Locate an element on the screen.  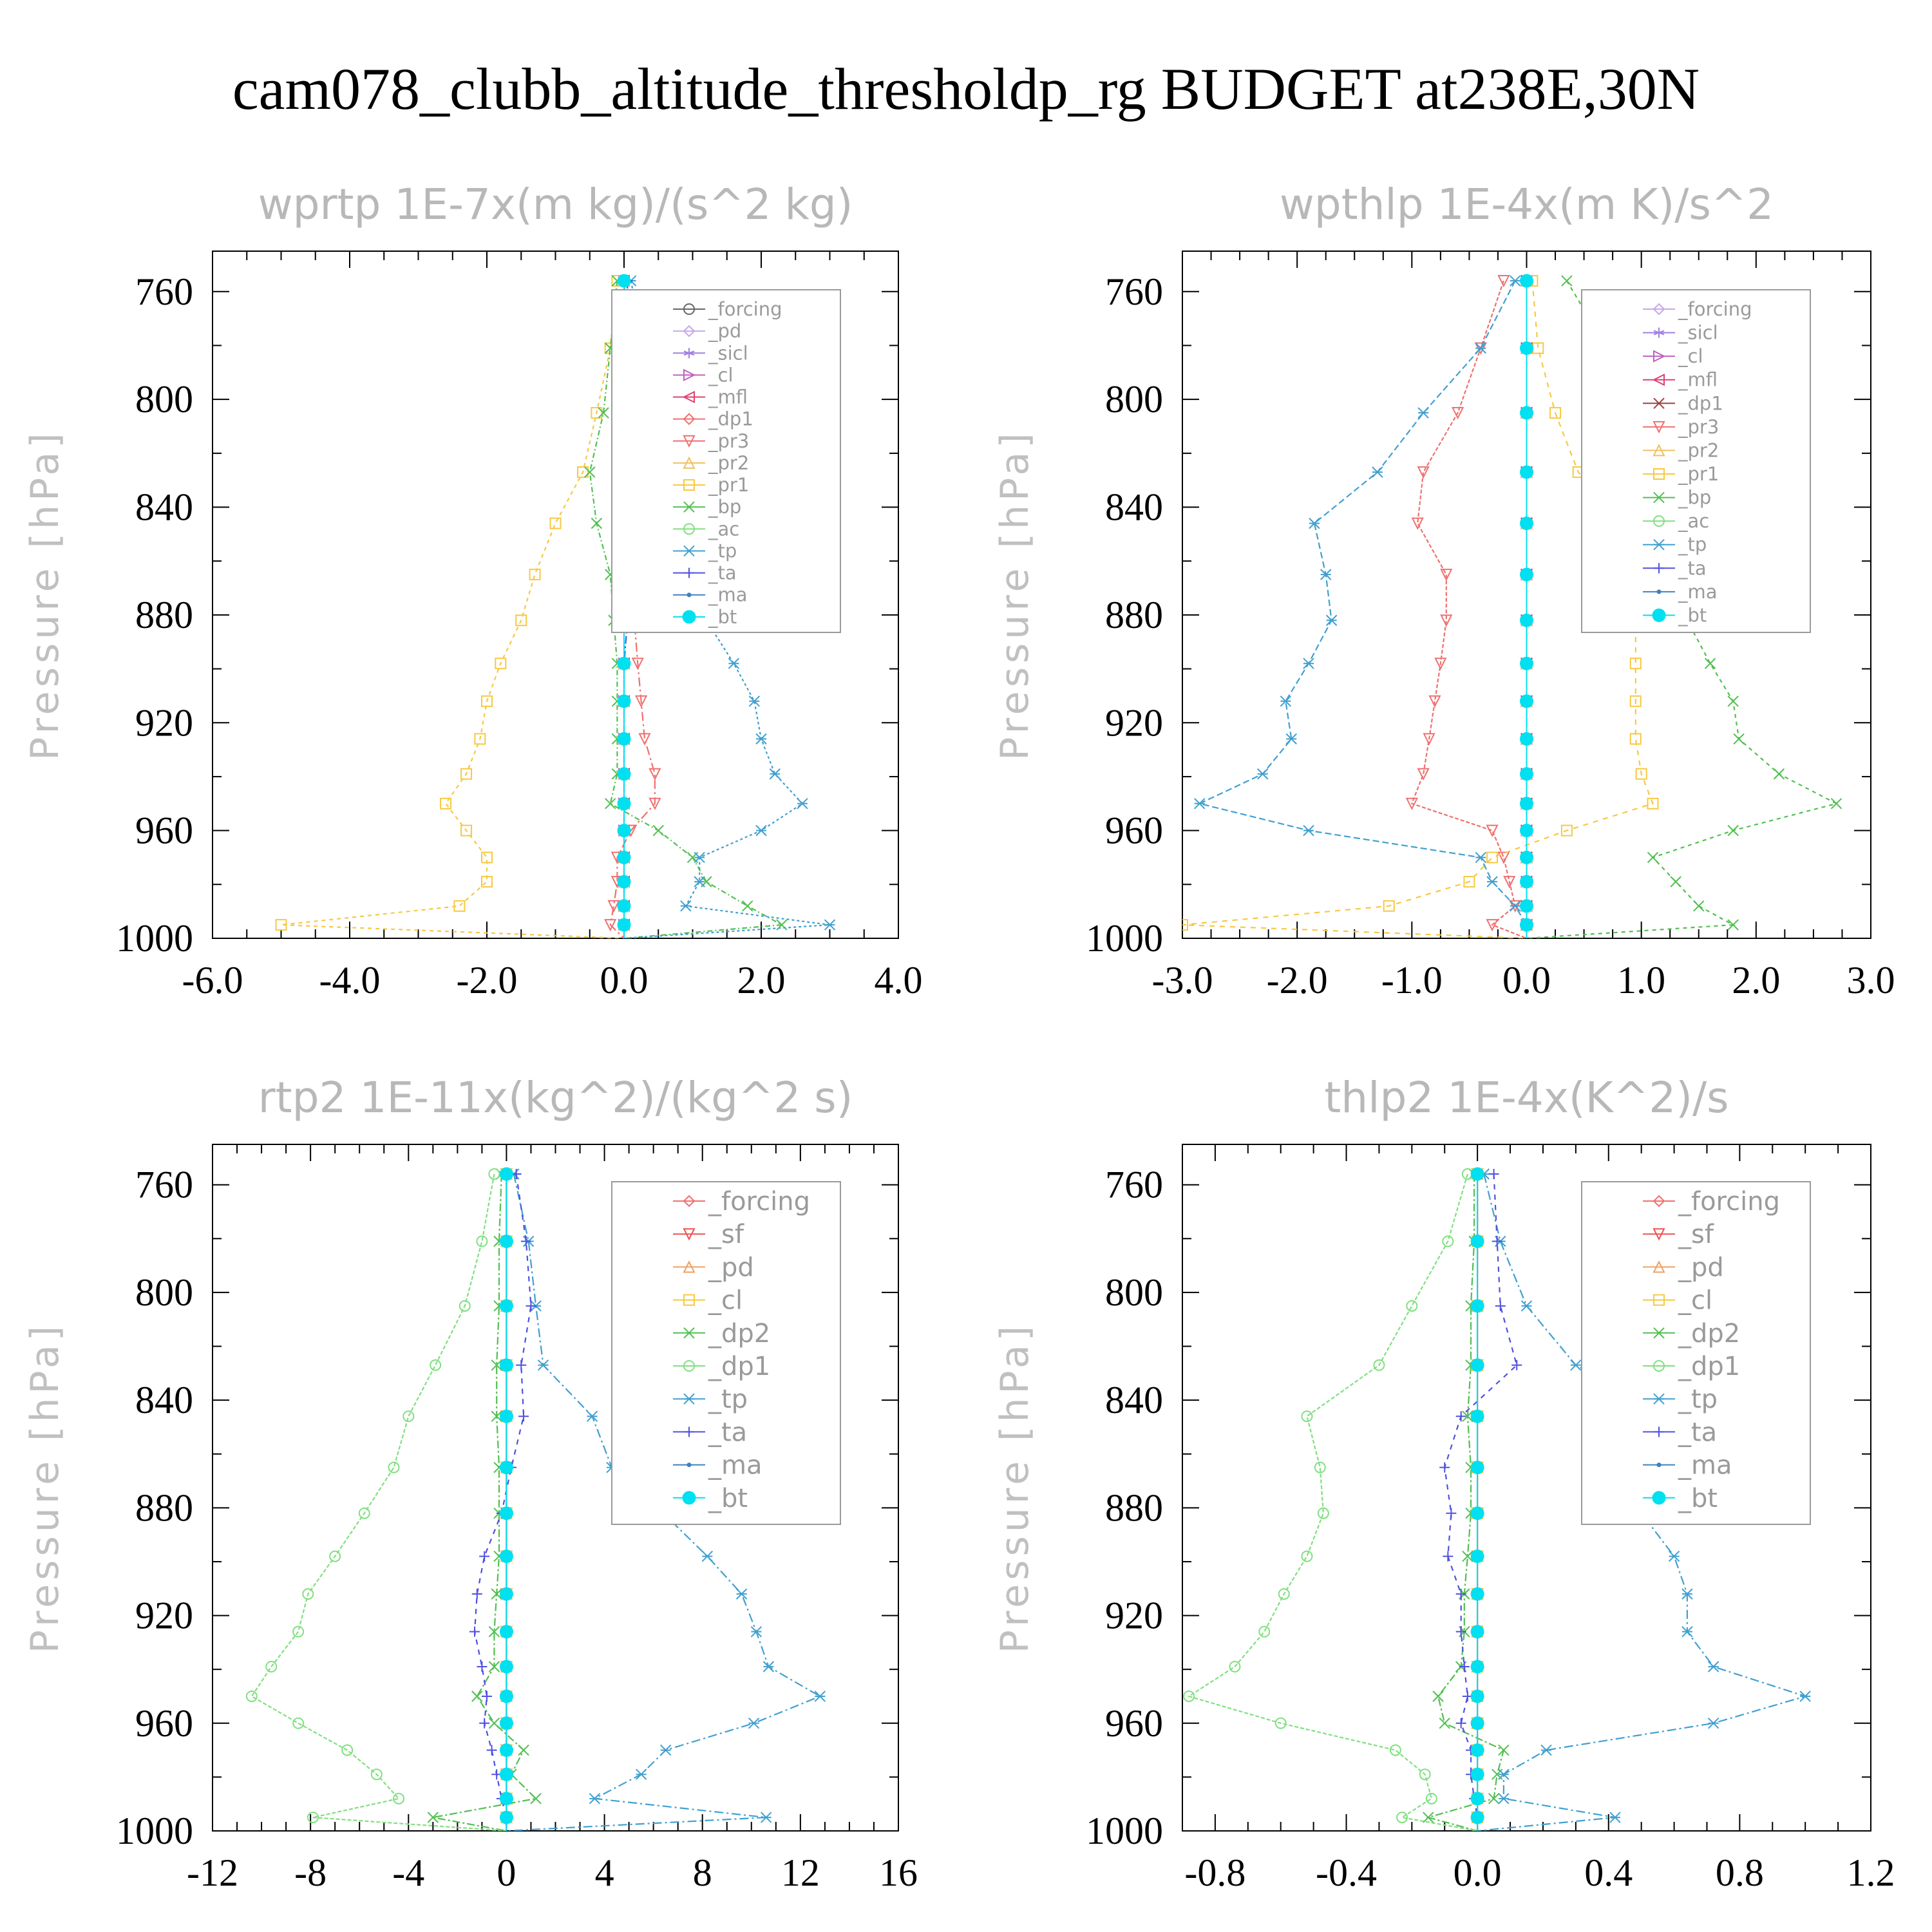
series-line-pr1 is located at coordinates (1418, 609).